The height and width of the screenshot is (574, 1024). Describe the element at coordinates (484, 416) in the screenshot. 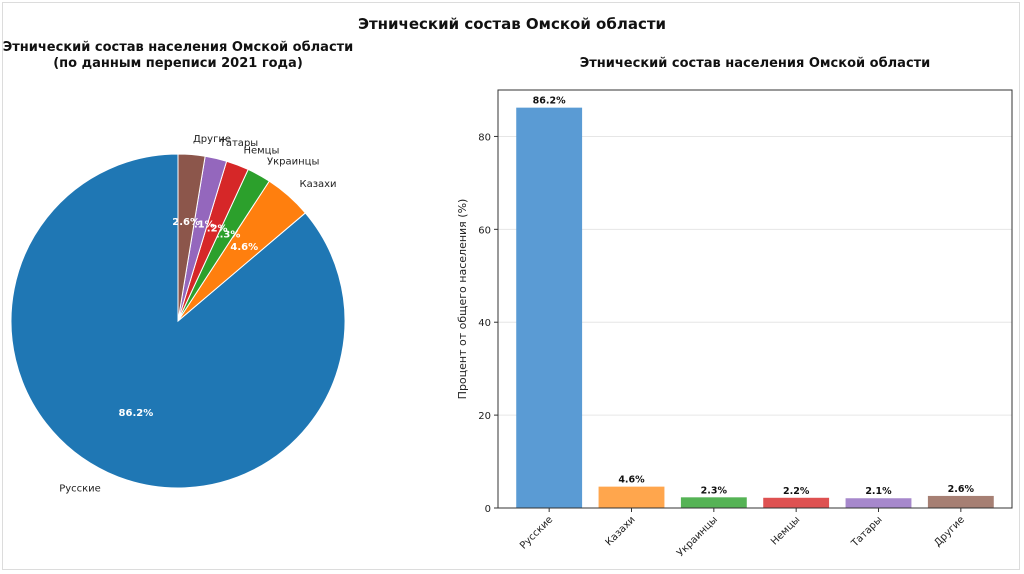

I see `y-tick-label: 20` at that location.